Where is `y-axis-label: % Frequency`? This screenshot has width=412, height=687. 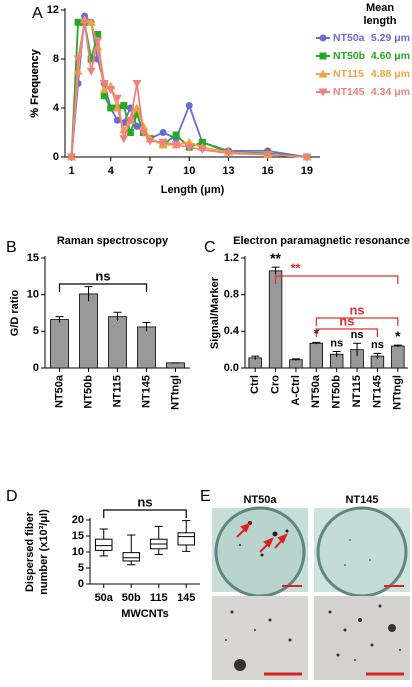 y-axis-label: % Frequency is located at coordinates (35, 82).